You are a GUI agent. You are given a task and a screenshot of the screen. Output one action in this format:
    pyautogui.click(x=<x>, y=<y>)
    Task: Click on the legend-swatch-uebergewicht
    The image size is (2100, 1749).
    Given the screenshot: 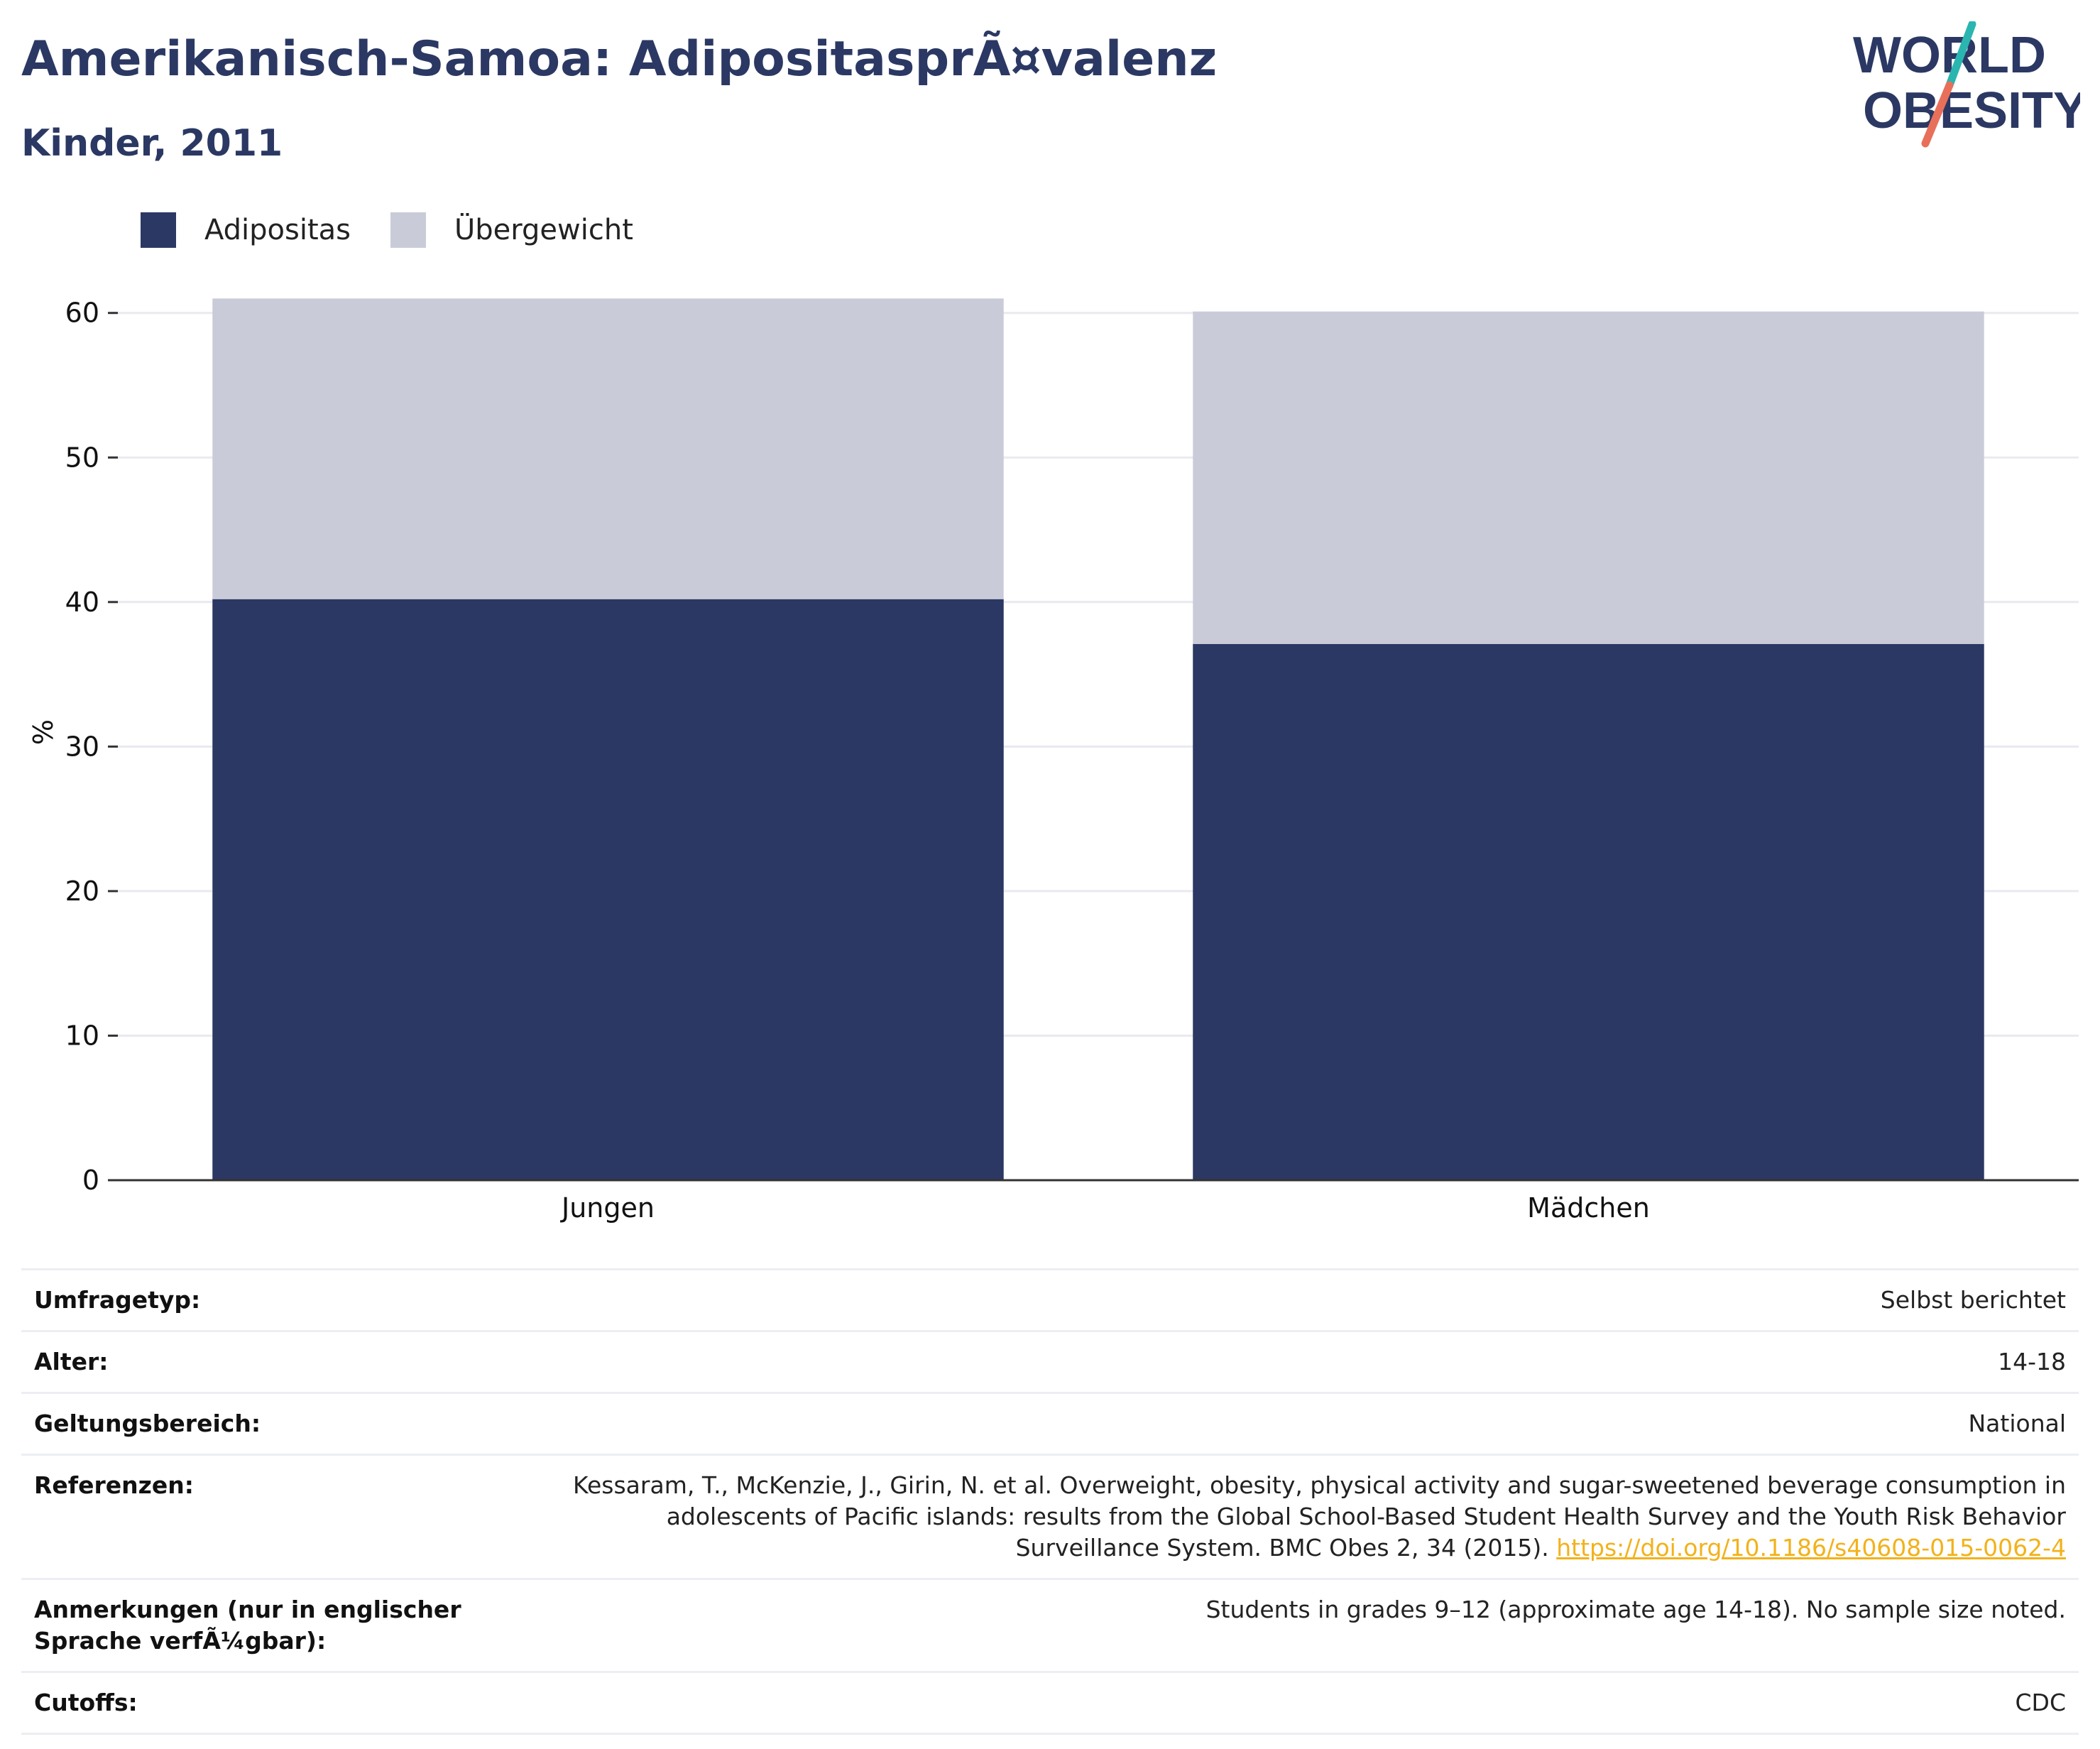 What is the action you would take?
    pyautogui.click(x=408, y=230)
    